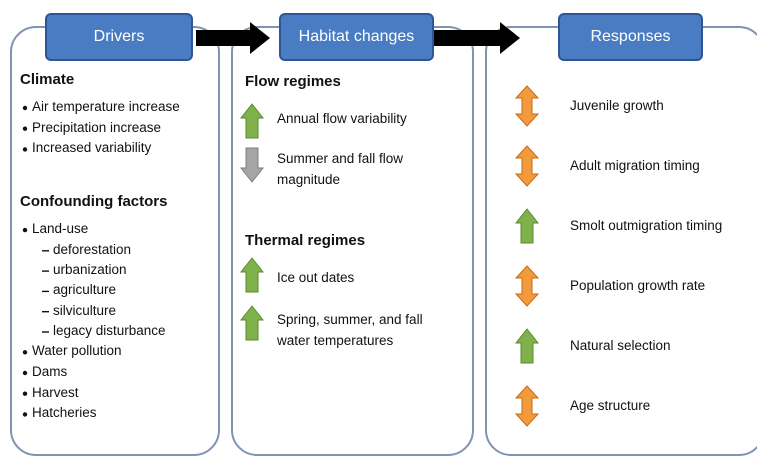  I want to click on driver-item: Hatcheries, so click(64, 413).